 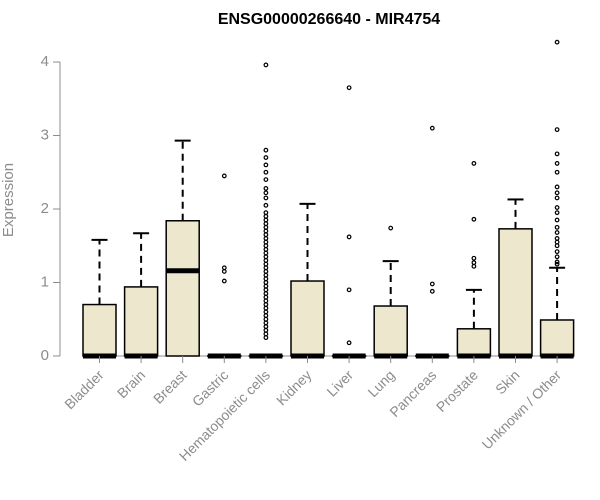 What do you see at coordinates (522, 410) in the screenshot?
I see `x-tick-label: Unknown / Other` at bounding box center [522, 410].